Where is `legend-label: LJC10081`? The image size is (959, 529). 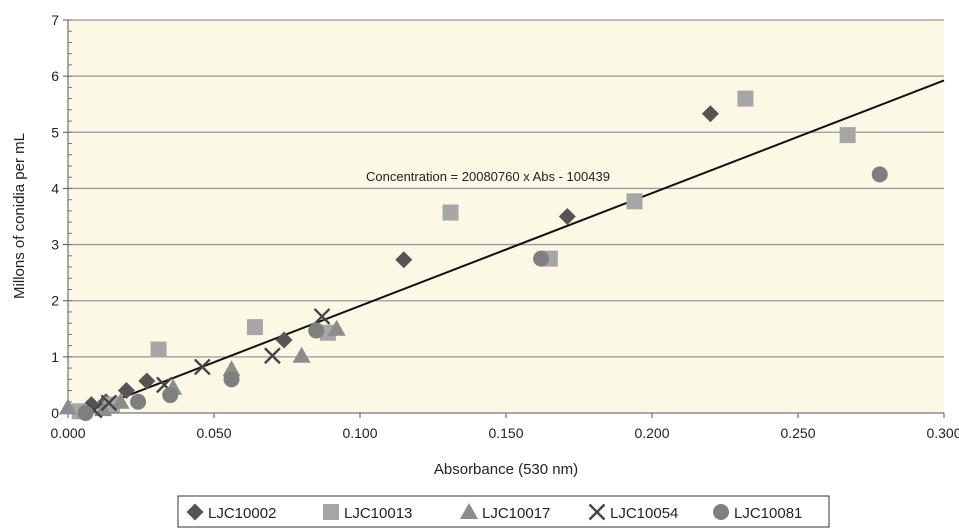 legend-label: LJC10081 is located at coordinates (768, 513).